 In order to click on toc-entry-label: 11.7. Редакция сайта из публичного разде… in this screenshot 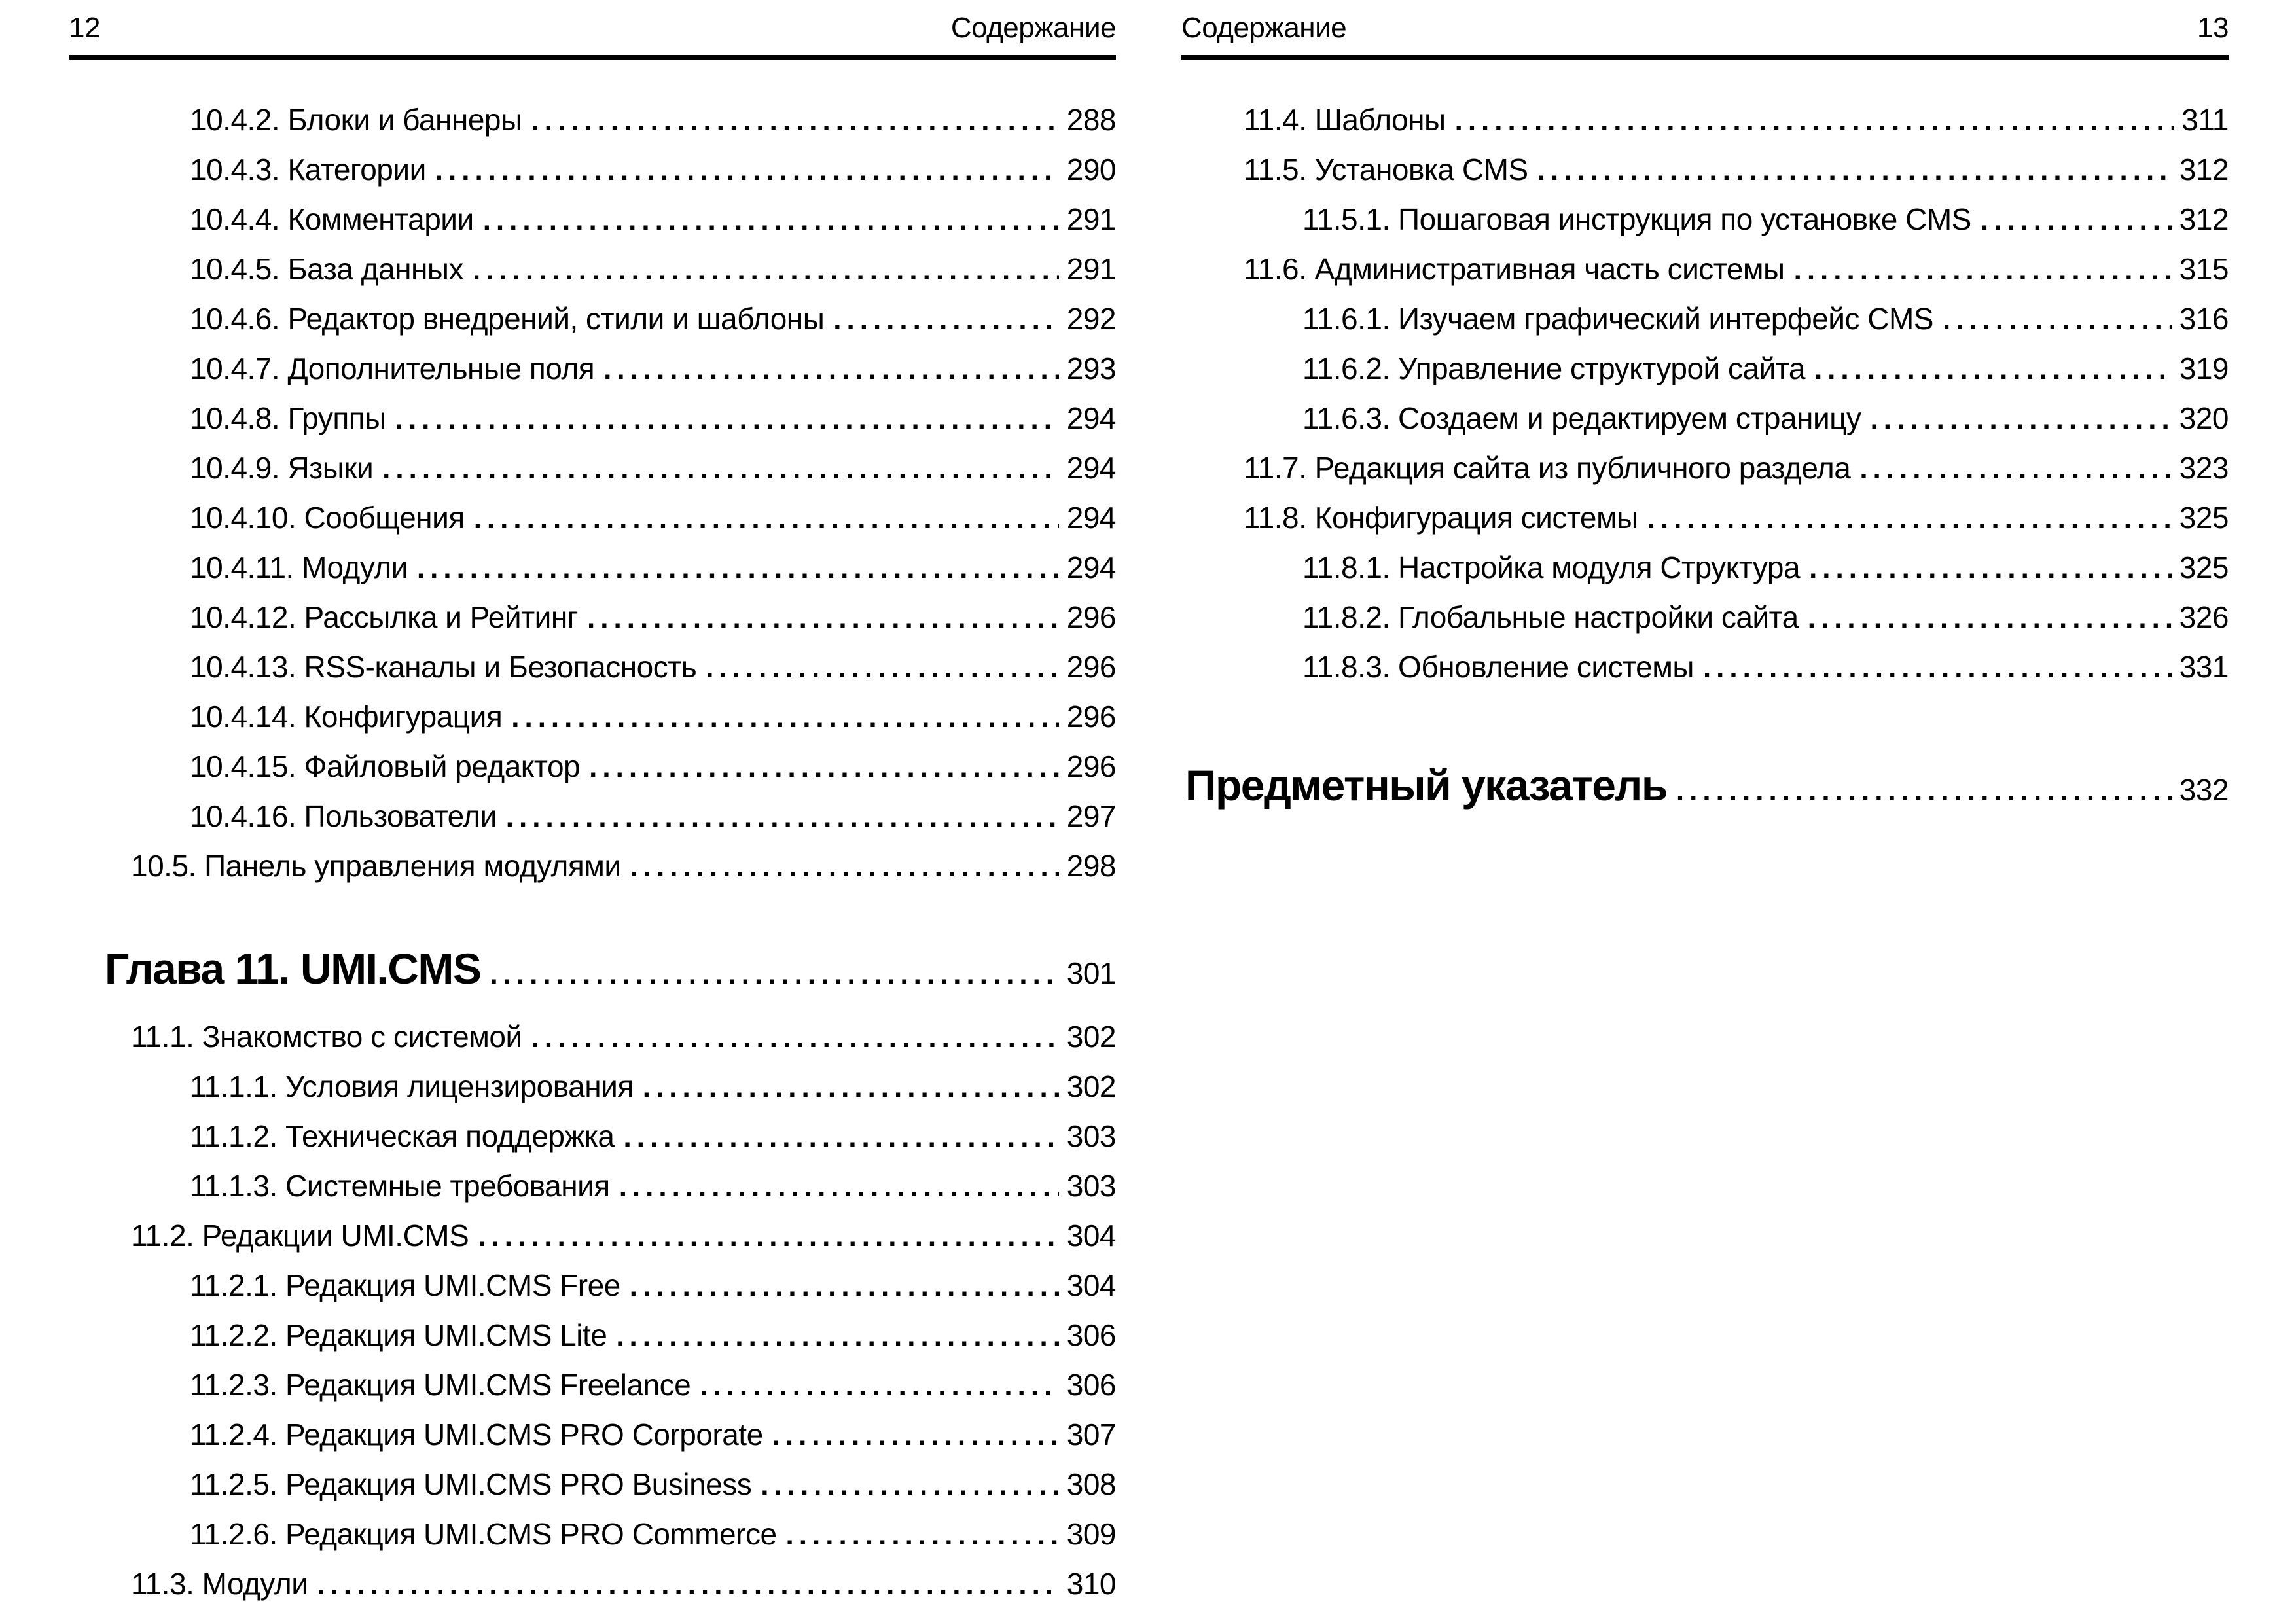, I will do `click(1547, 468)`.